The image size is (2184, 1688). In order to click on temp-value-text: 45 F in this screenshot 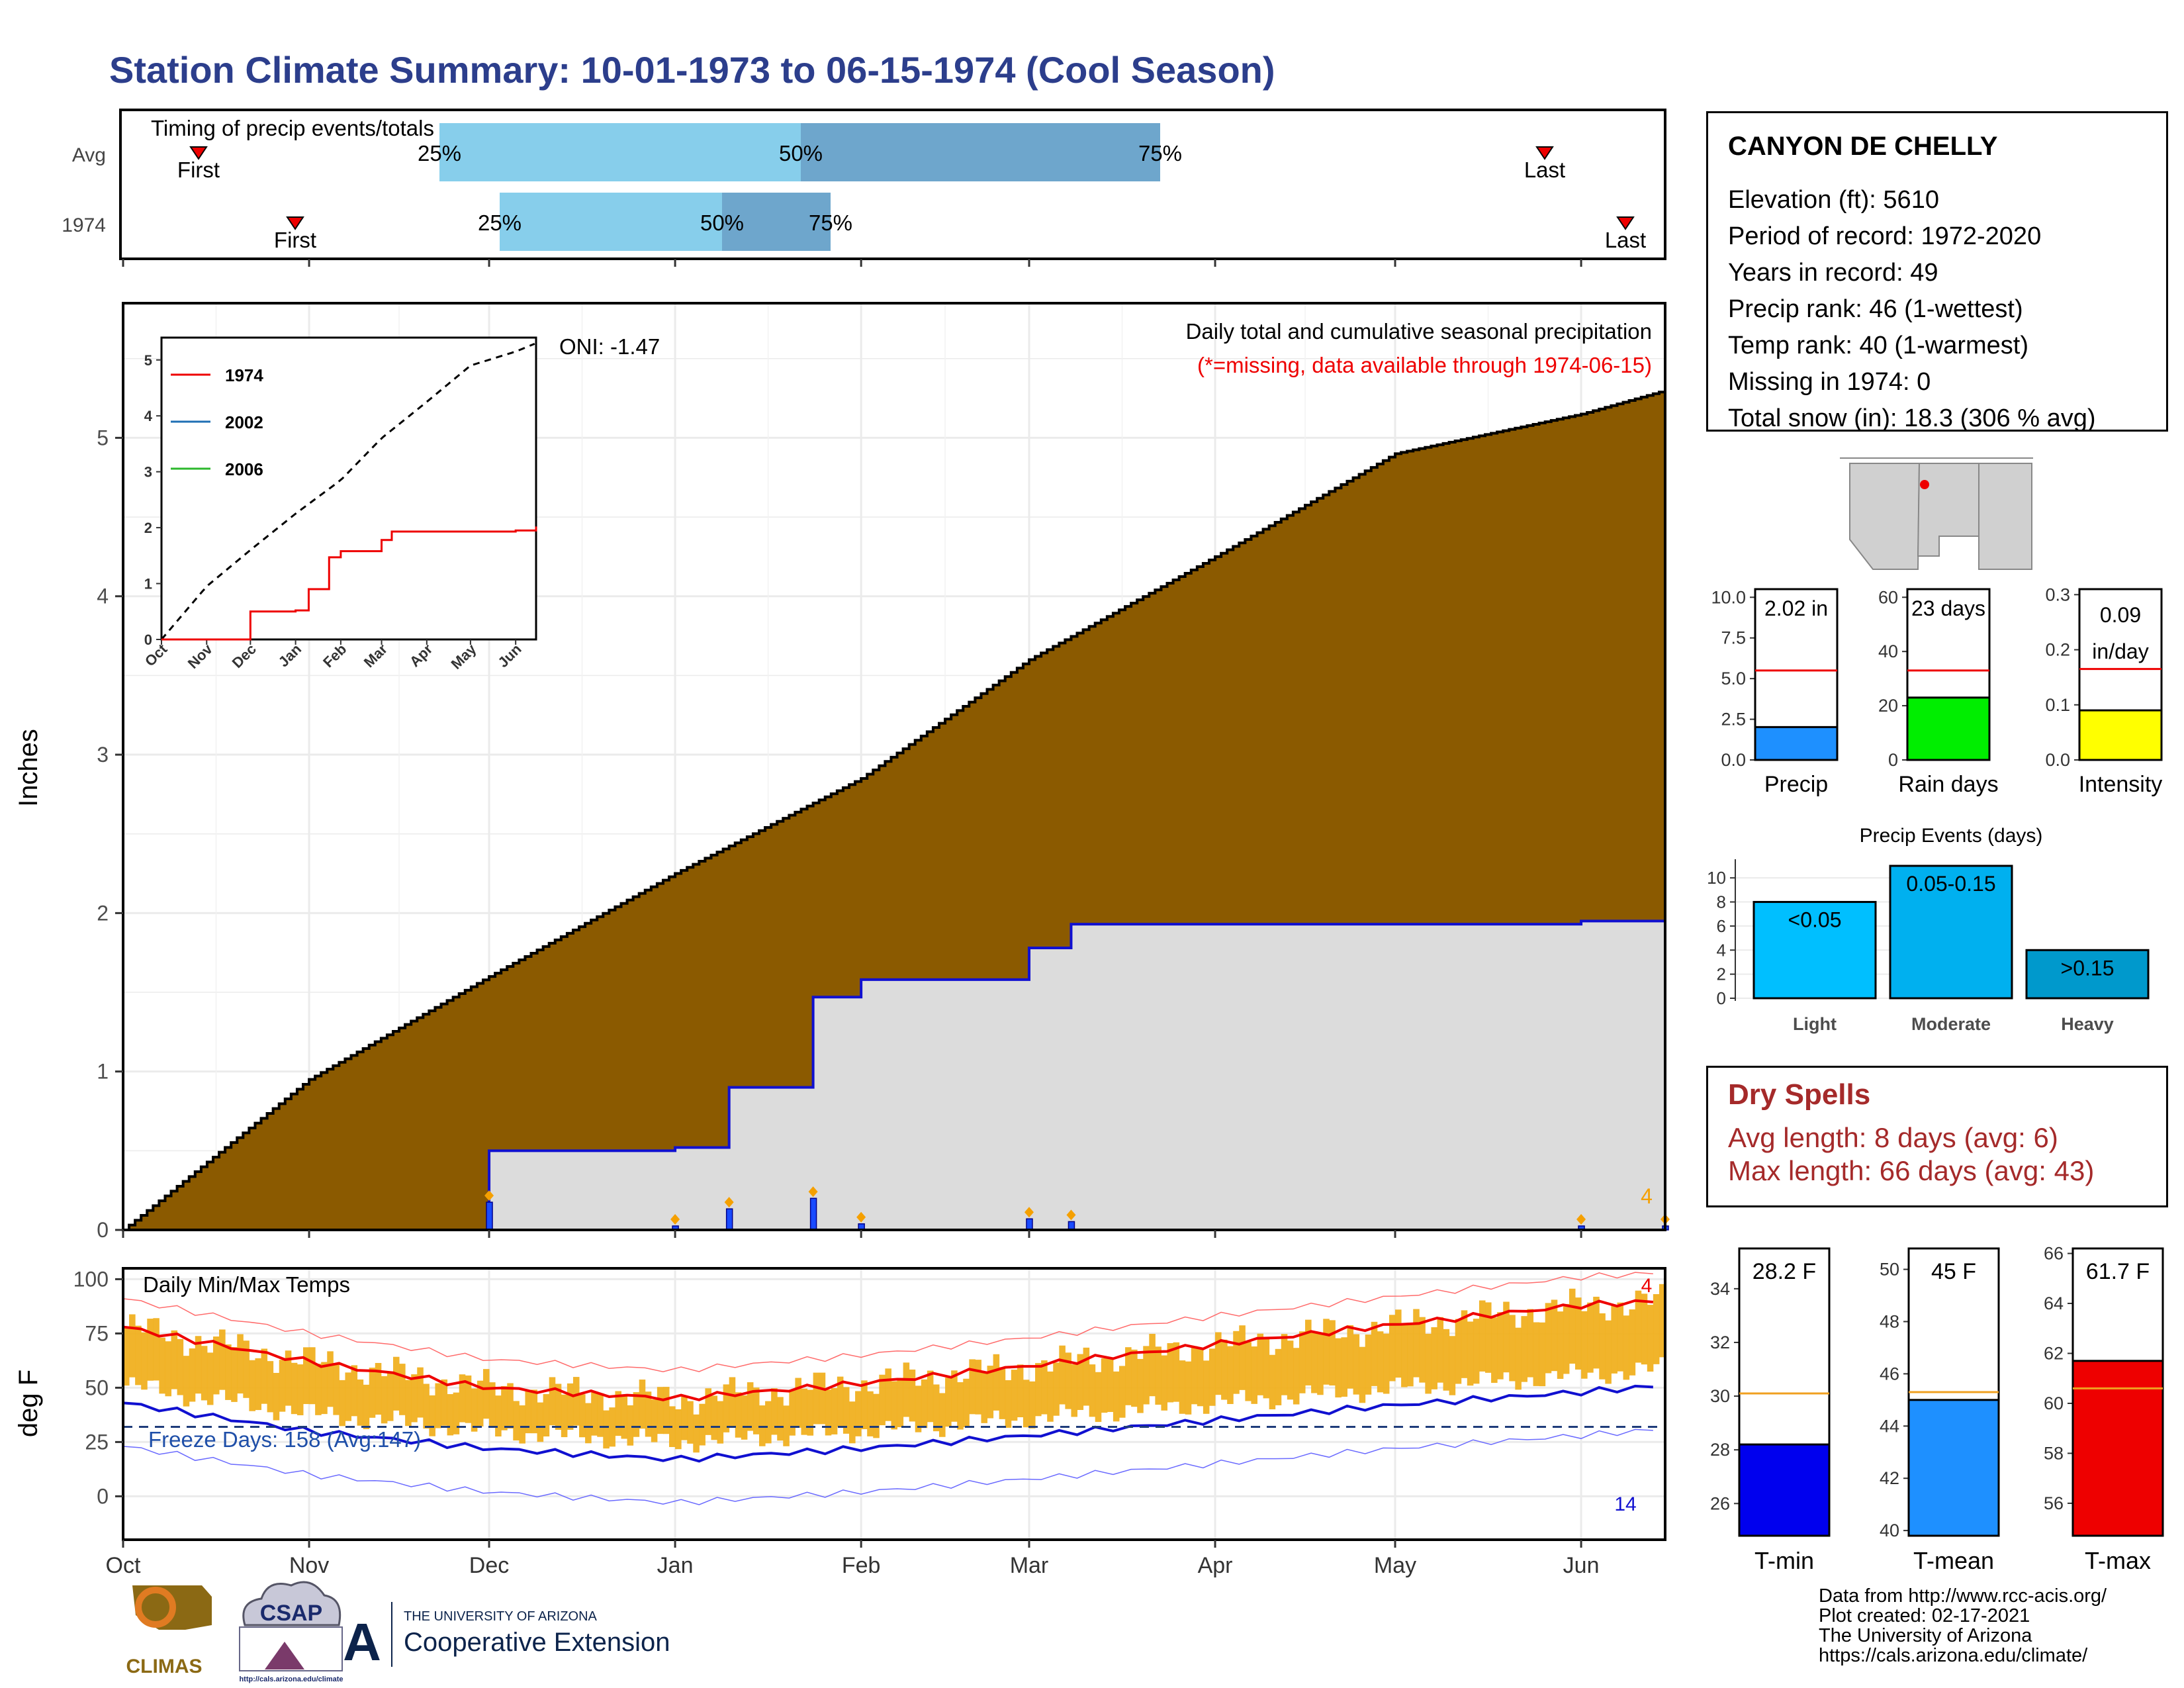, I will do `click(1954, 1271)`.